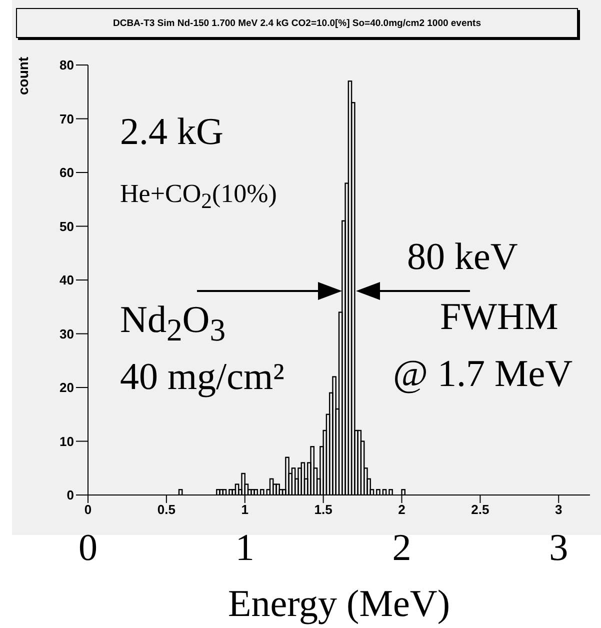 The height and width of the screenshot is (628, 601). I want to click on x-tick-label: 0.5, so click(166, 510).